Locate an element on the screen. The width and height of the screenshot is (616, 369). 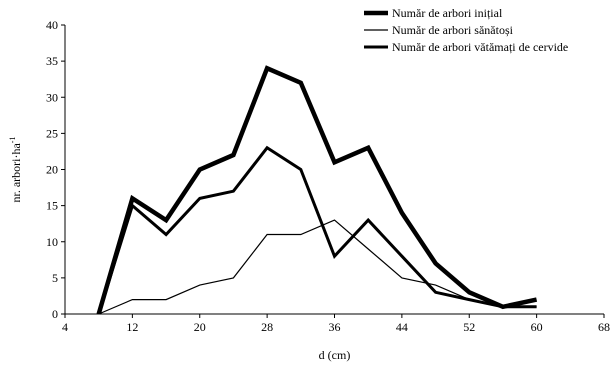
y-axis-label-text: nr. arbori·ha is located at coordinates (16, 173).